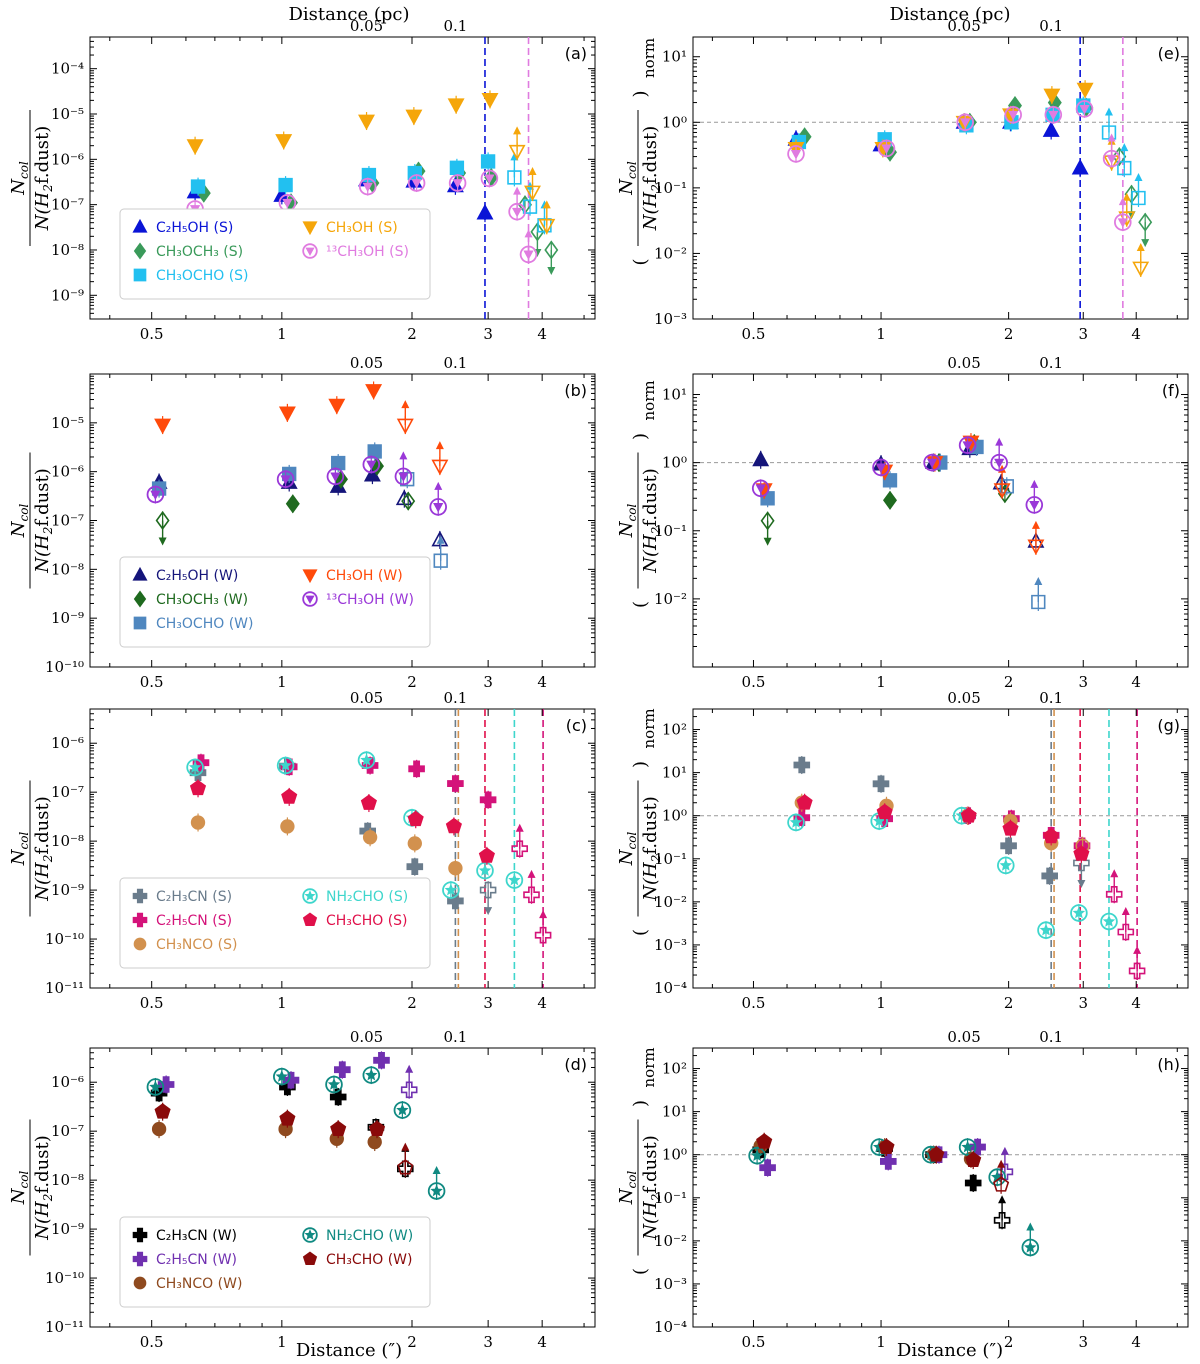  What do you see at coordinates (651, 520) in the screenshot?
I see `svg-text: N(H2f.dust)` at bounding box center [651, 520].